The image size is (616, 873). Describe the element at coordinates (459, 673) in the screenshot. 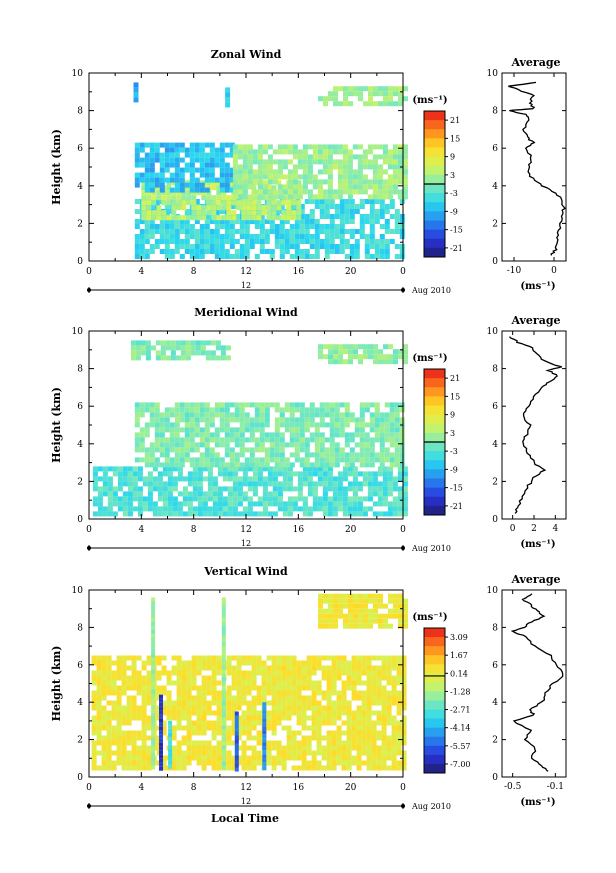

I see `colorbar-tick-label: 0.14` at that location.